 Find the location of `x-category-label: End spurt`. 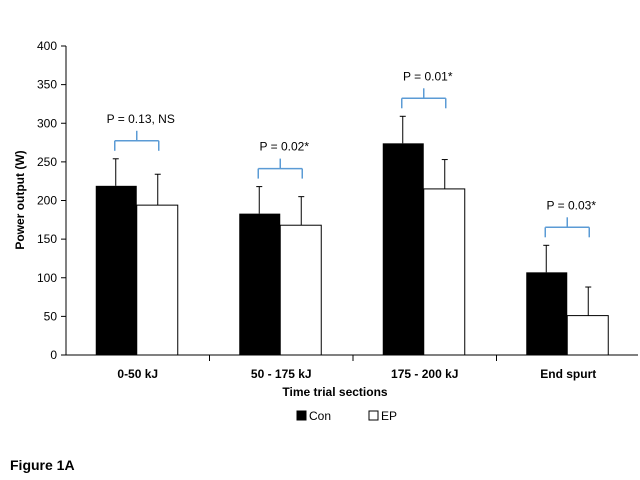

x-category-label: End spurt is located at coordinates (568, 374).